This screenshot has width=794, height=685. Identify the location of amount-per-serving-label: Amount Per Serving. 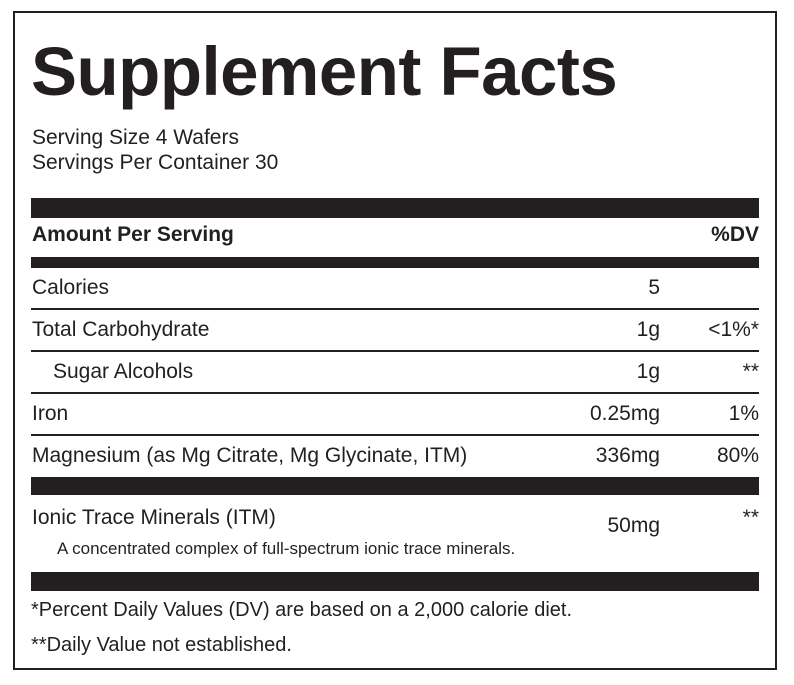
(133, 234).